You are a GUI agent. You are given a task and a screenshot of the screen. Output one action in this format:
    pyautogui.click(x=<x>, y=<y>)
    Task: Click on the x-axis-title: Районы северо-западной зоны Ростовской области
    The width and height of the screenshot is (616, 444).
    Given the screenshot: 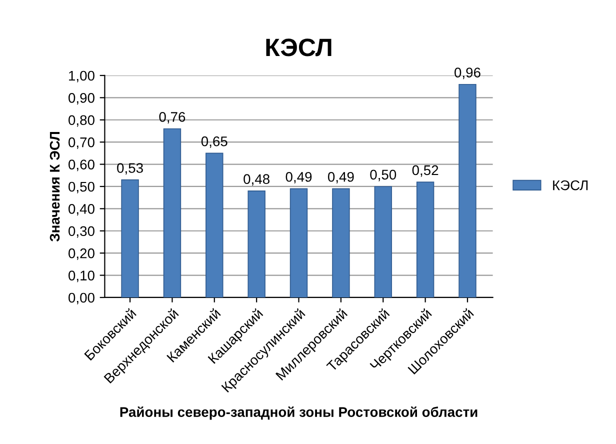 What is the action you would take?
    pyautogui.click(x=299, y=413)
    